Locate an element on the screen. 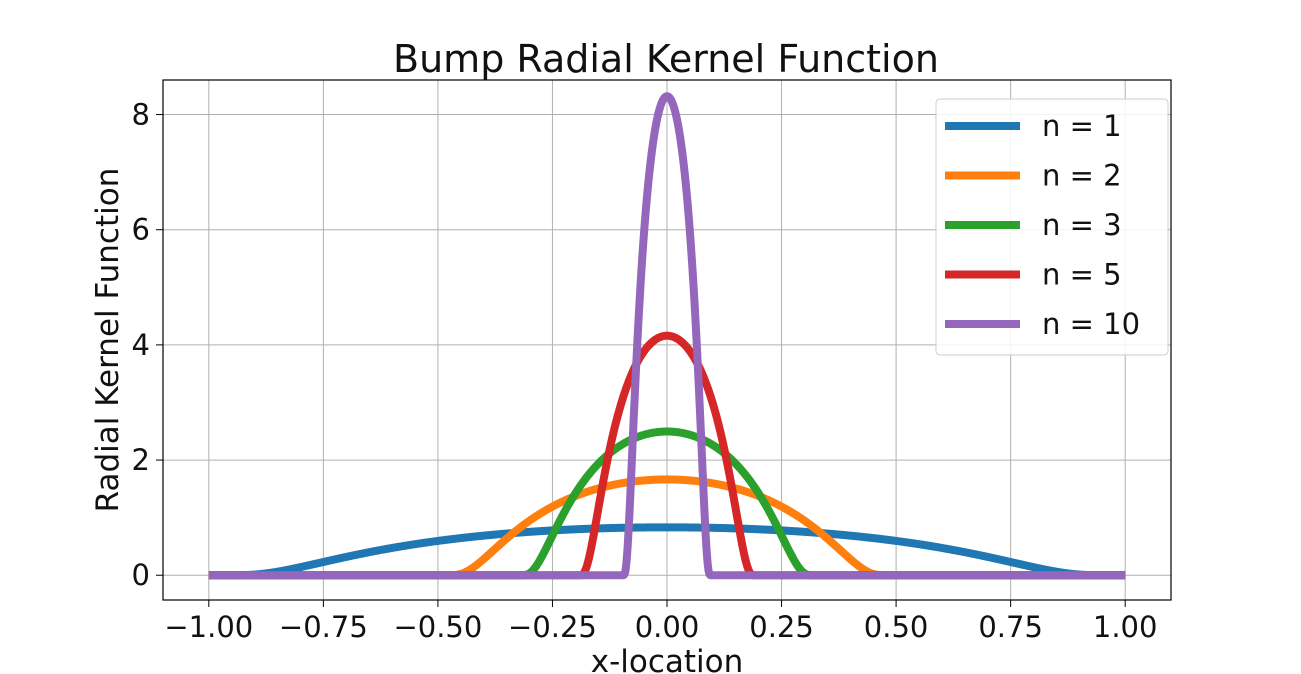 The width and height of the screenshot is (1301, 674). series-line is located at coordinates (667, 551).